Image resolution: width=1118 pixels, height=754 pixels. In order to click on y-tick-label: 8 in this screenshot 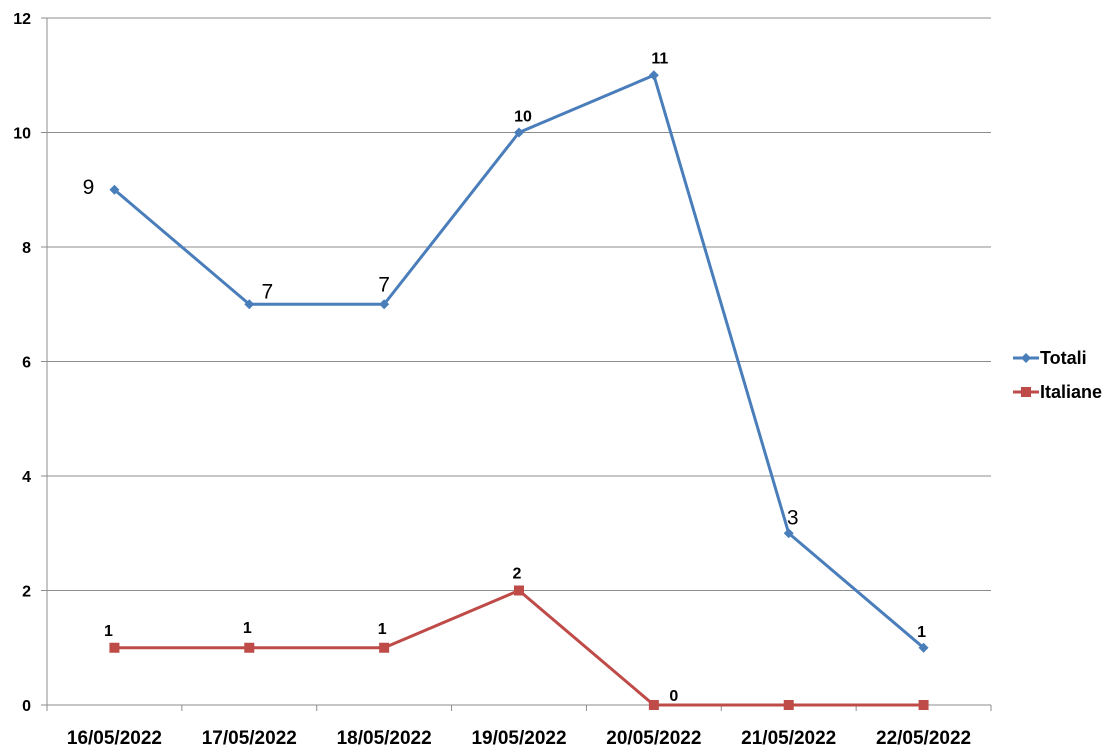, I will do `click(26, 248)`.